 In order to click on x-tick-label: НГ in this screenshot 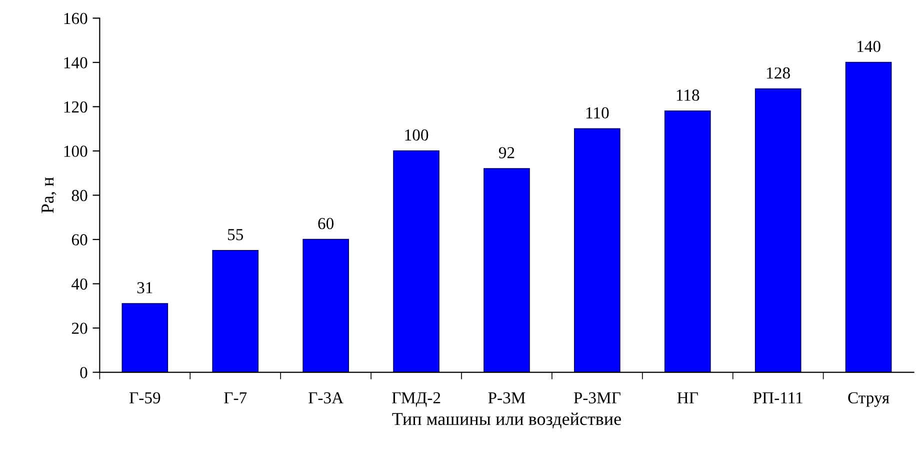, I will do `click(687, 398)`.